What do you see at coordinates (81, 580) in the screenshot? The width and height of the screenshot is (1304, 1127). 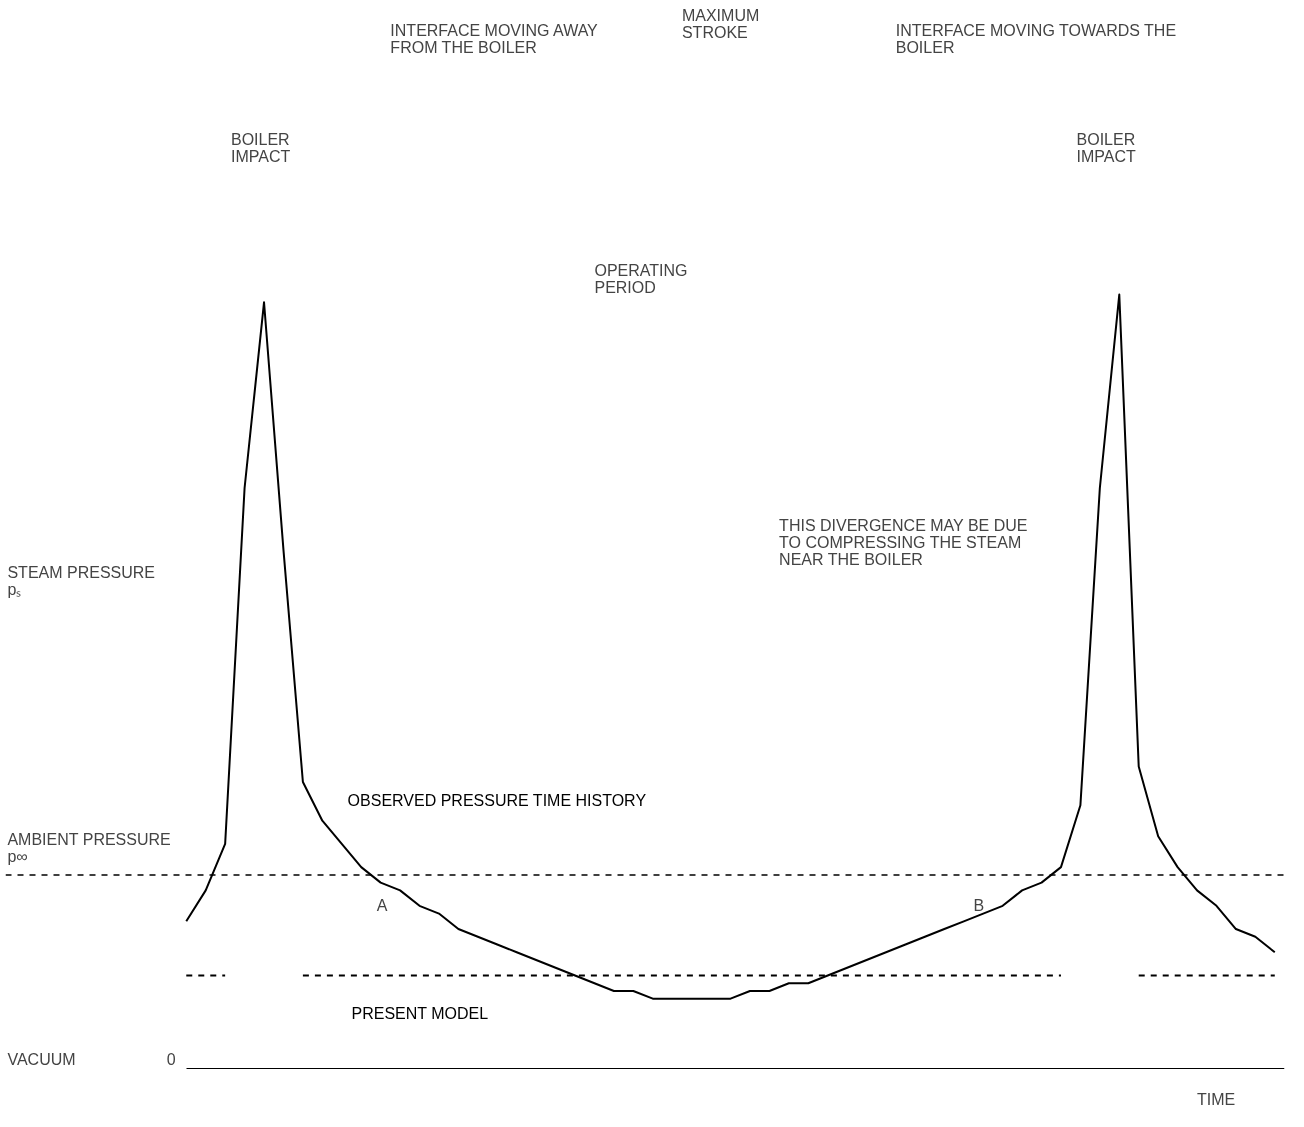 I see `y-axis-title: STEAM PRESSURE pₛ` at bounding box center [81, 580].